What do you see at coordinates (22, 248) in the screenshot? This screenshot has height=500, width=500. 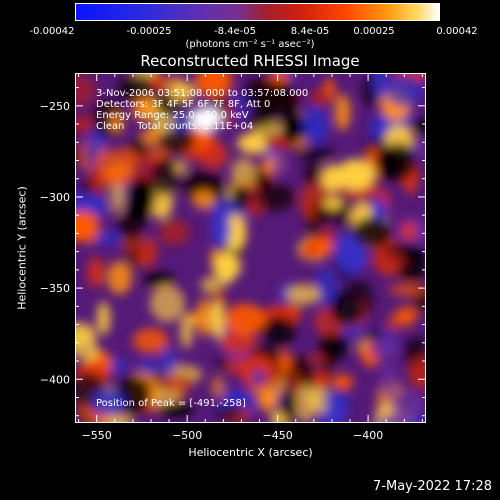 I see `y-axis-label: Heliocentric Y (arcsec)` at bounding box center [22, 248].